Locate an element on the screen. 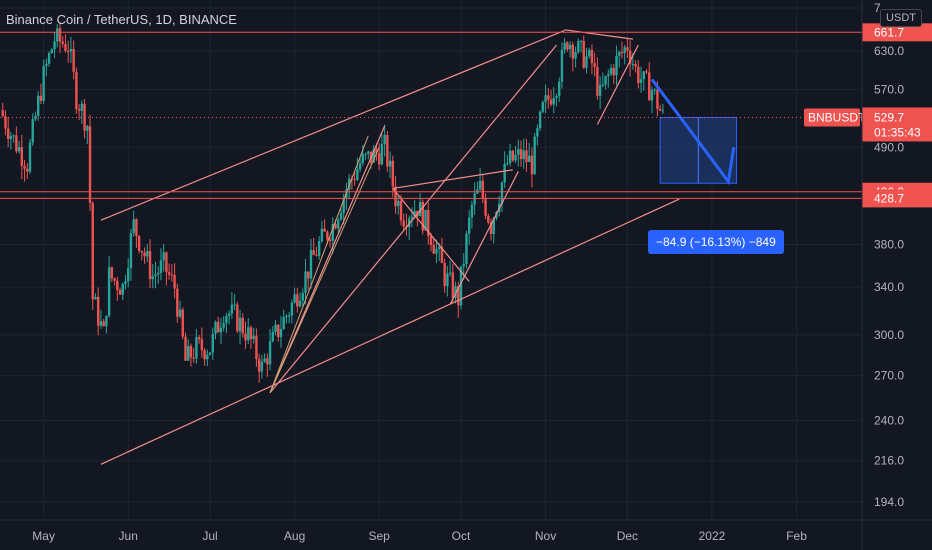  time-tick-label: Feb is located at coordinates (796, 536).